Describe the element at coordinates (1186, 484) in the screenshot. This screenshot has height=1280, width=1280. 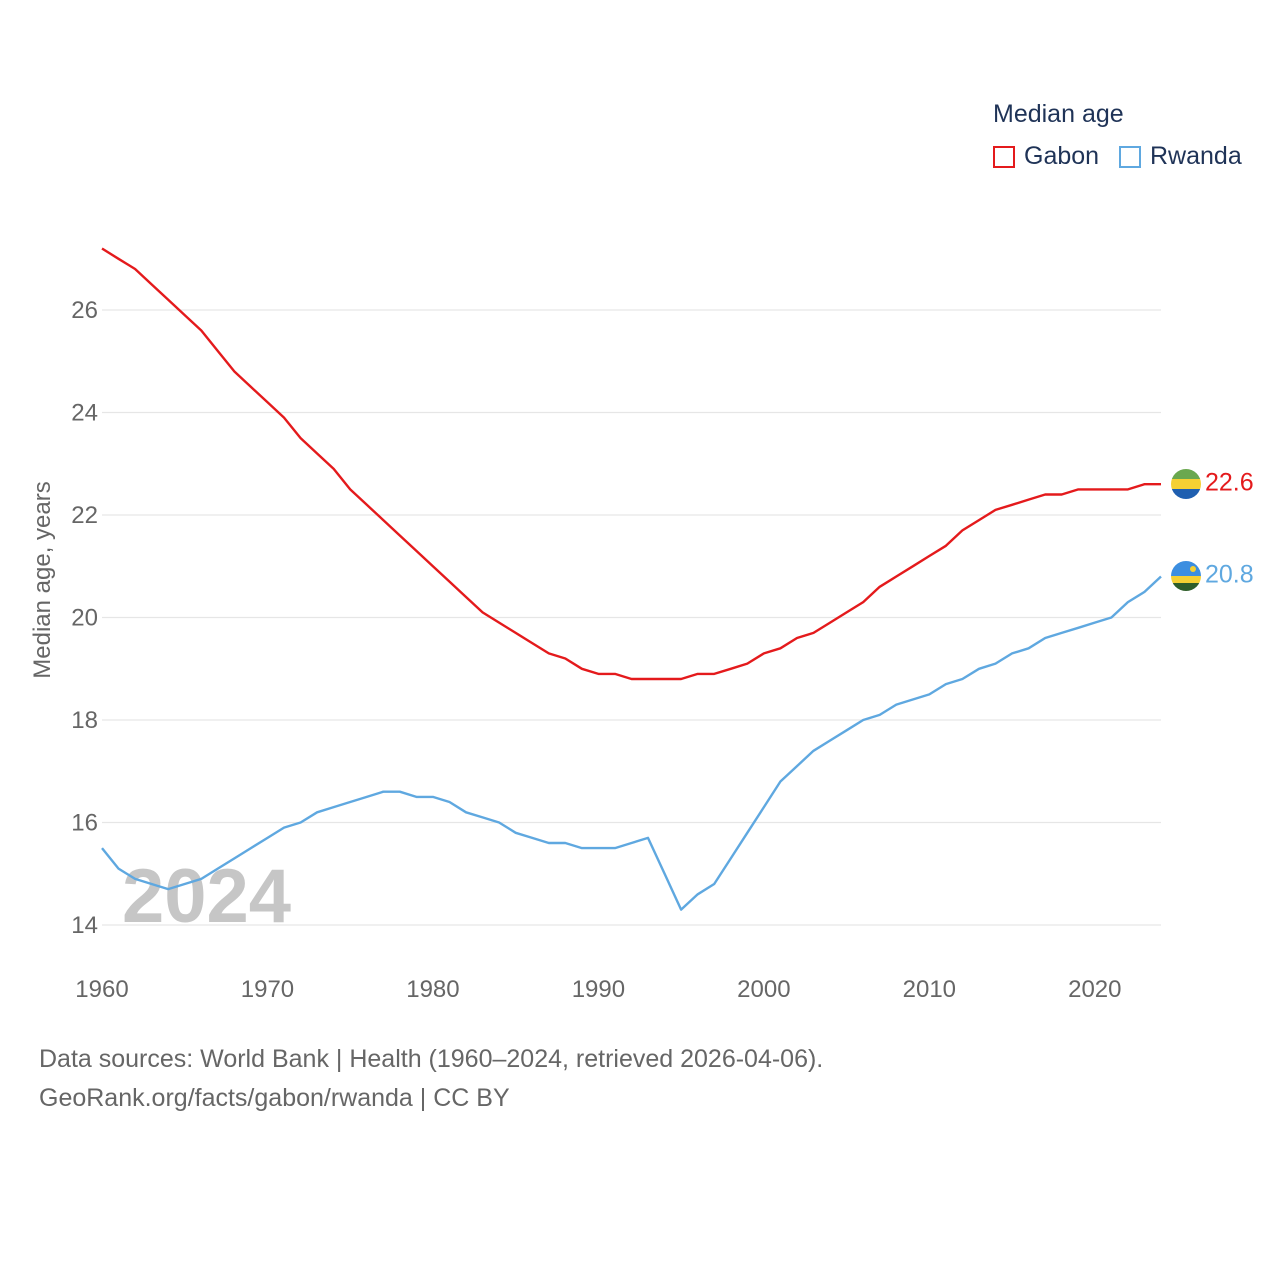
I see `gabon-flag-icon` at that location.